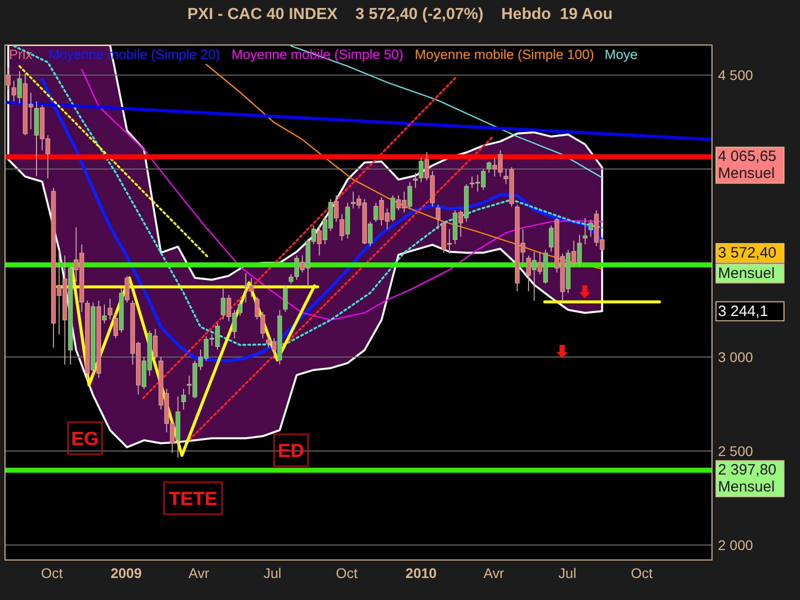  What do you see at coordinates (747, 165) in the screenshot?
I see `ref-line-label: 4 065,65 Mensuel` at bounding box center [747, 165].